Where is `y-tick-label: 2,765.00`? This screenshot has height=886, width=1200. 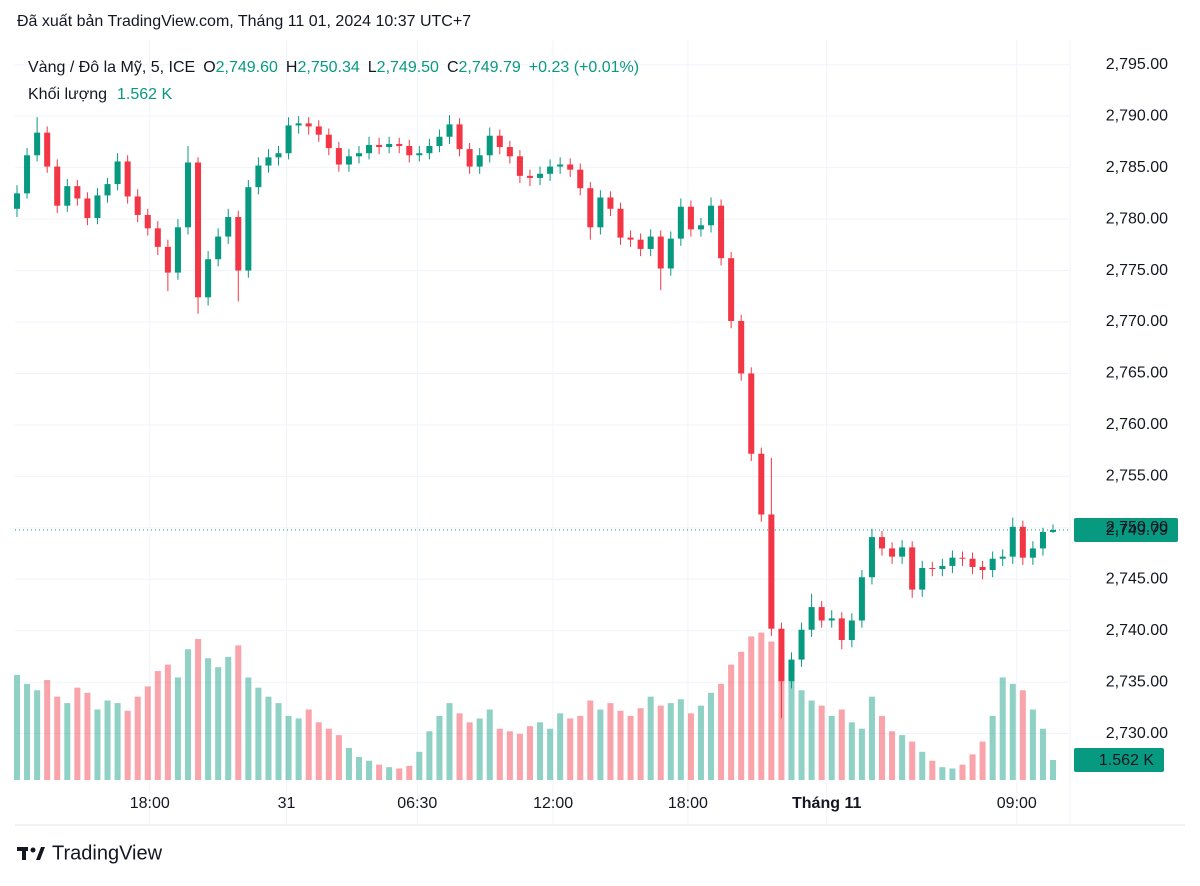
y-tick-label: 2,765.00 is located at coordinates (1137, 373).